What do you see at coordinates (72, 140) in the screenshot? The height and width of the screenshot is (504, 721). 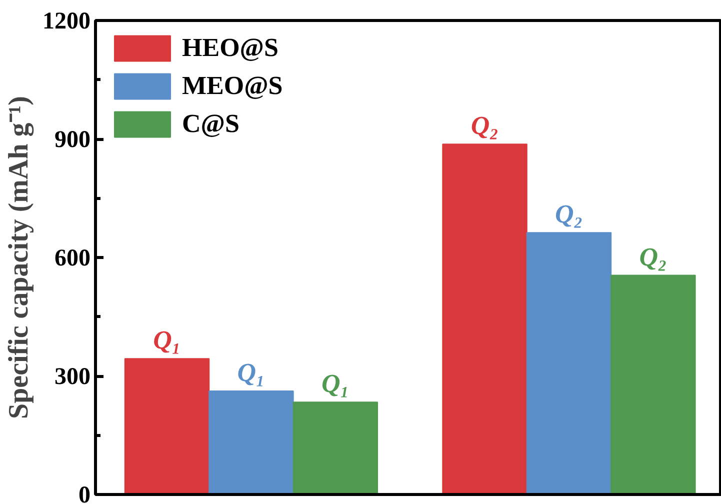 I see `y-tick-label: 900` at bounding box center [72, 140].